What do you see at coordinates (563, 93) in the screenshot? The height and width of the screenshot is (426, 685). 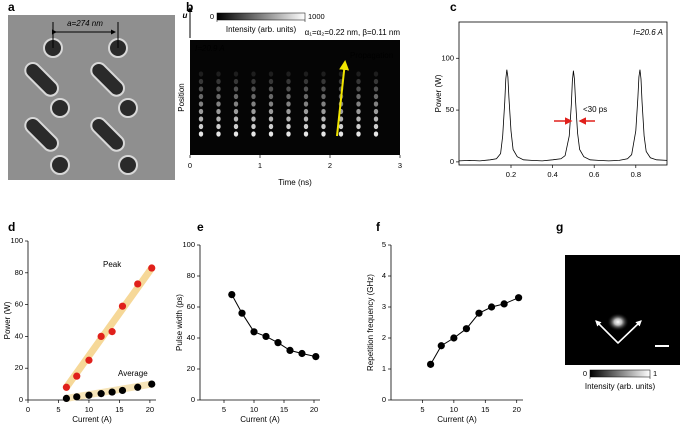 I see `plot-frame` at bounding box center [563, 93].